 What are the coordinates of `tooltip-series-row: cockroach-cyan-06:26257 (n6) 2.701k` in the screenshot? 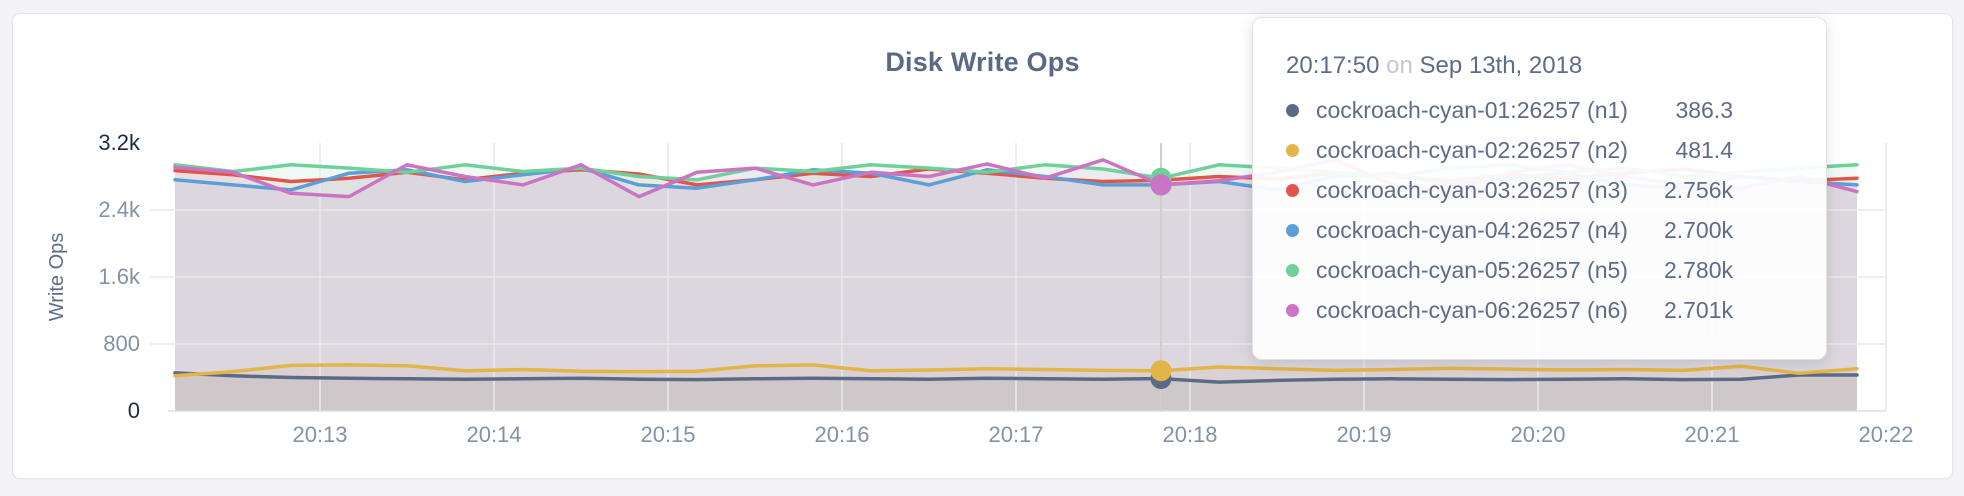 It's located at (1539, 310).